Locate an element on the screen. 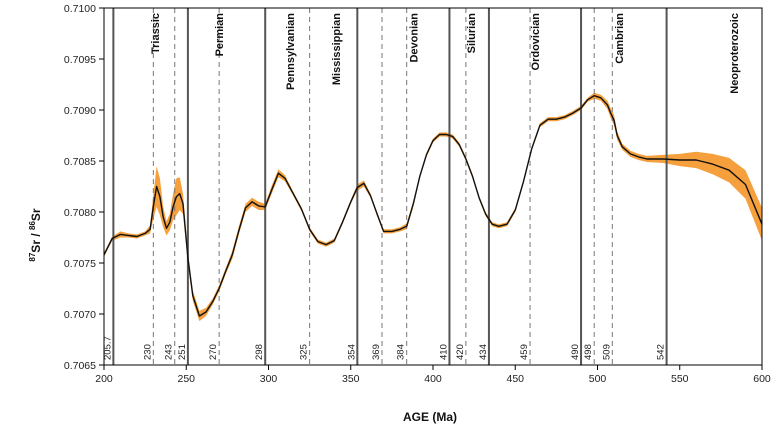 The height and width of the screenshot is (434, 784). x-tick-label: 250 is located at coordinates (186, 379).